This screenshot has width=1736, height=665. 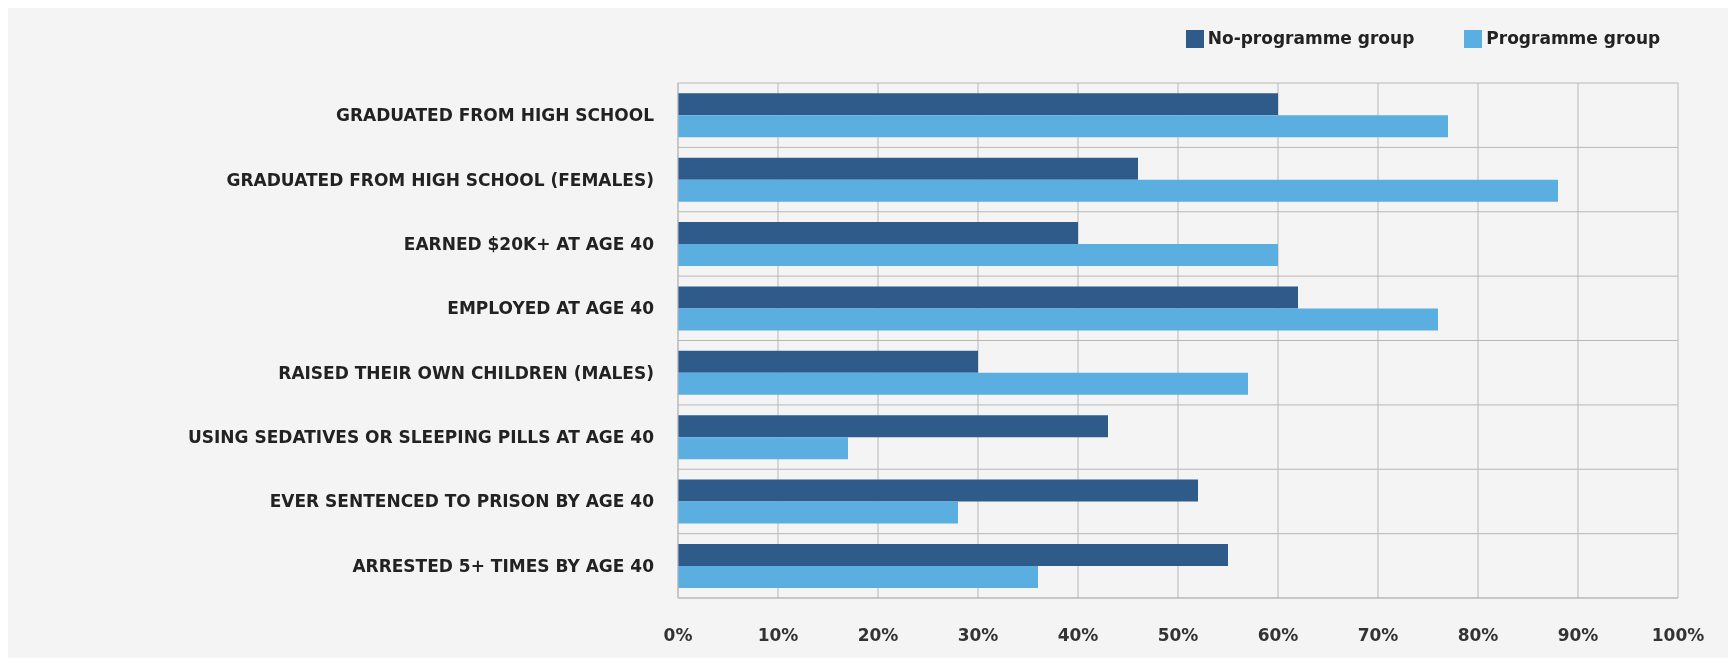 I want to click on x-tick-label: 70%, so click(x=1378, y=635).